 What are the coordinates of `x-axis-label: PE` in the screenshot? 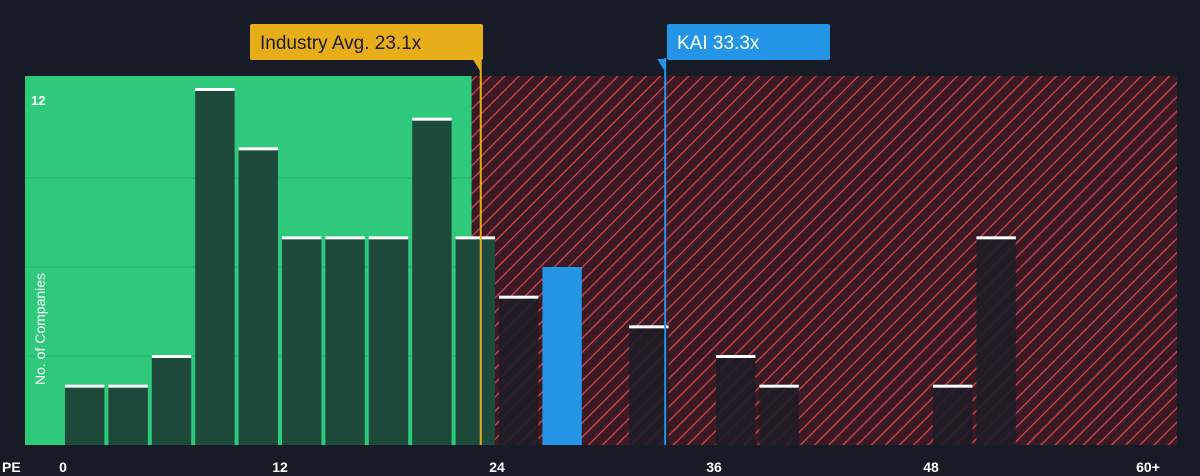 It's located at (11, 467).